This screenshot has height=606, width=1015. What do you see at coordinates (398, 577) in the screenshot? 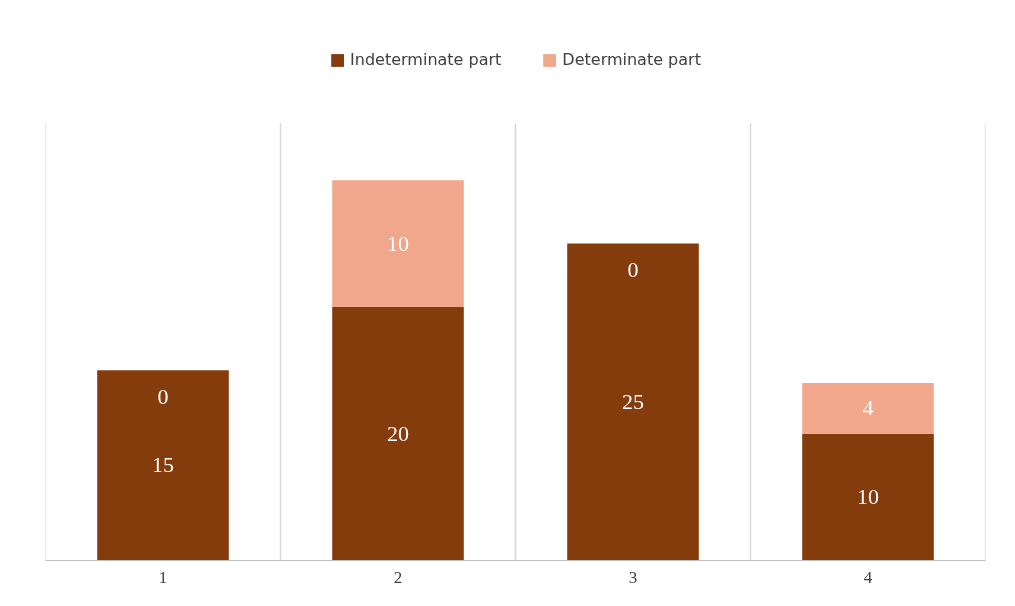
I see `x-tick-label: 2` at bounding box center [398, 577].